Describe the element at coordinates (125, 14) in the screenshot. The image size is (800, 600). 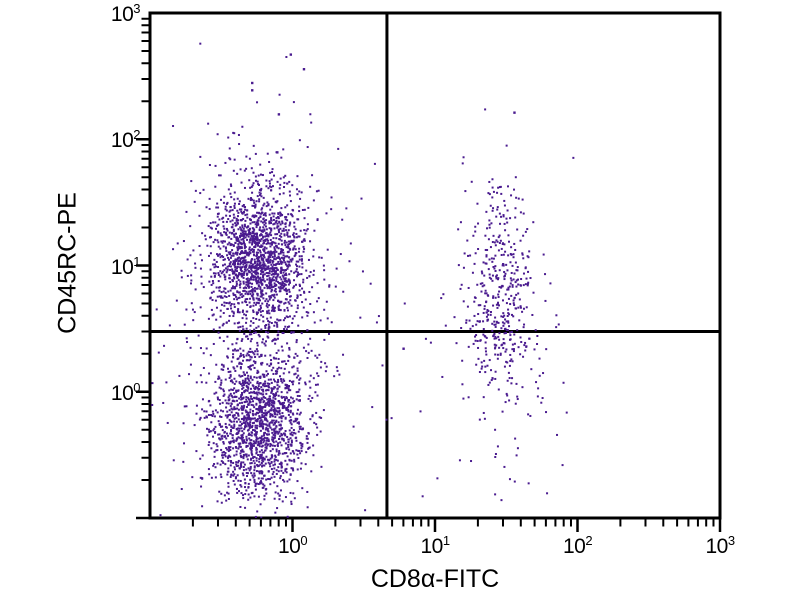
I see `y-tick-label-1e3: 10³` at that location.